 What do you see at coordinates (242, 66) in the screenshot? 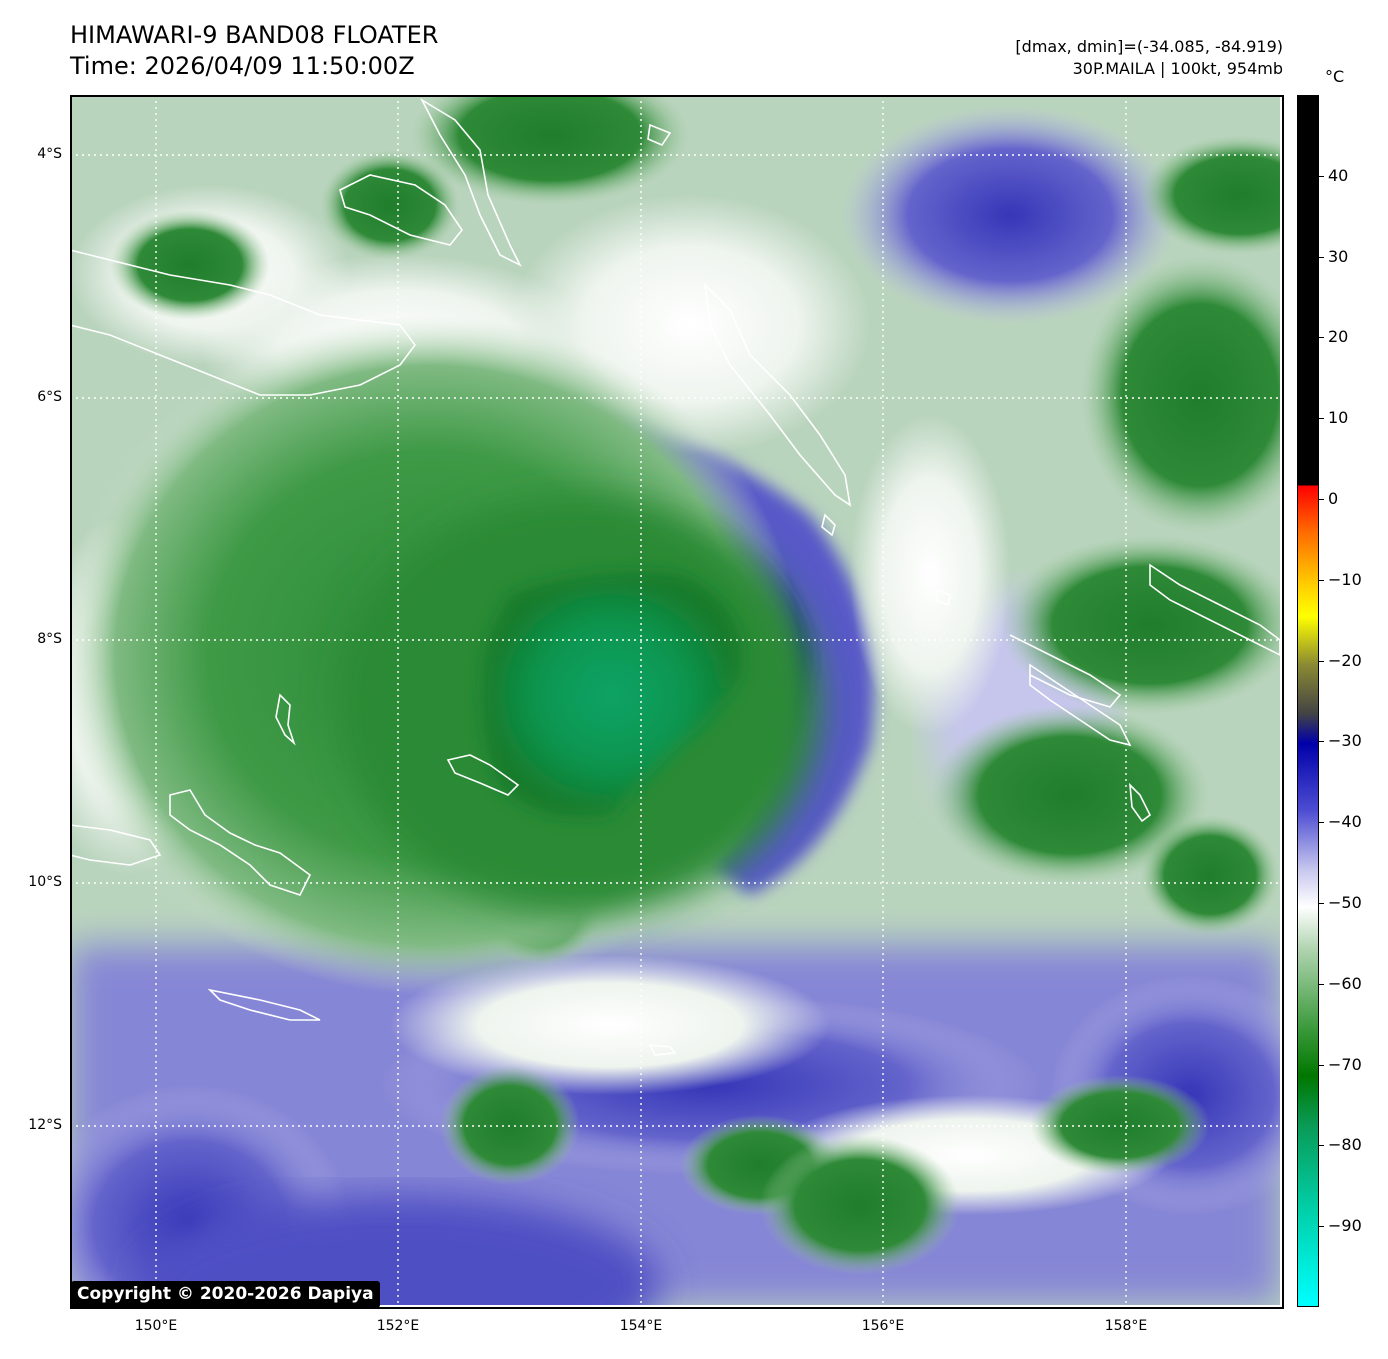
I see `image-time: Time: 2026/04/09 11:50:00Z` at bounding box center [242, 66].